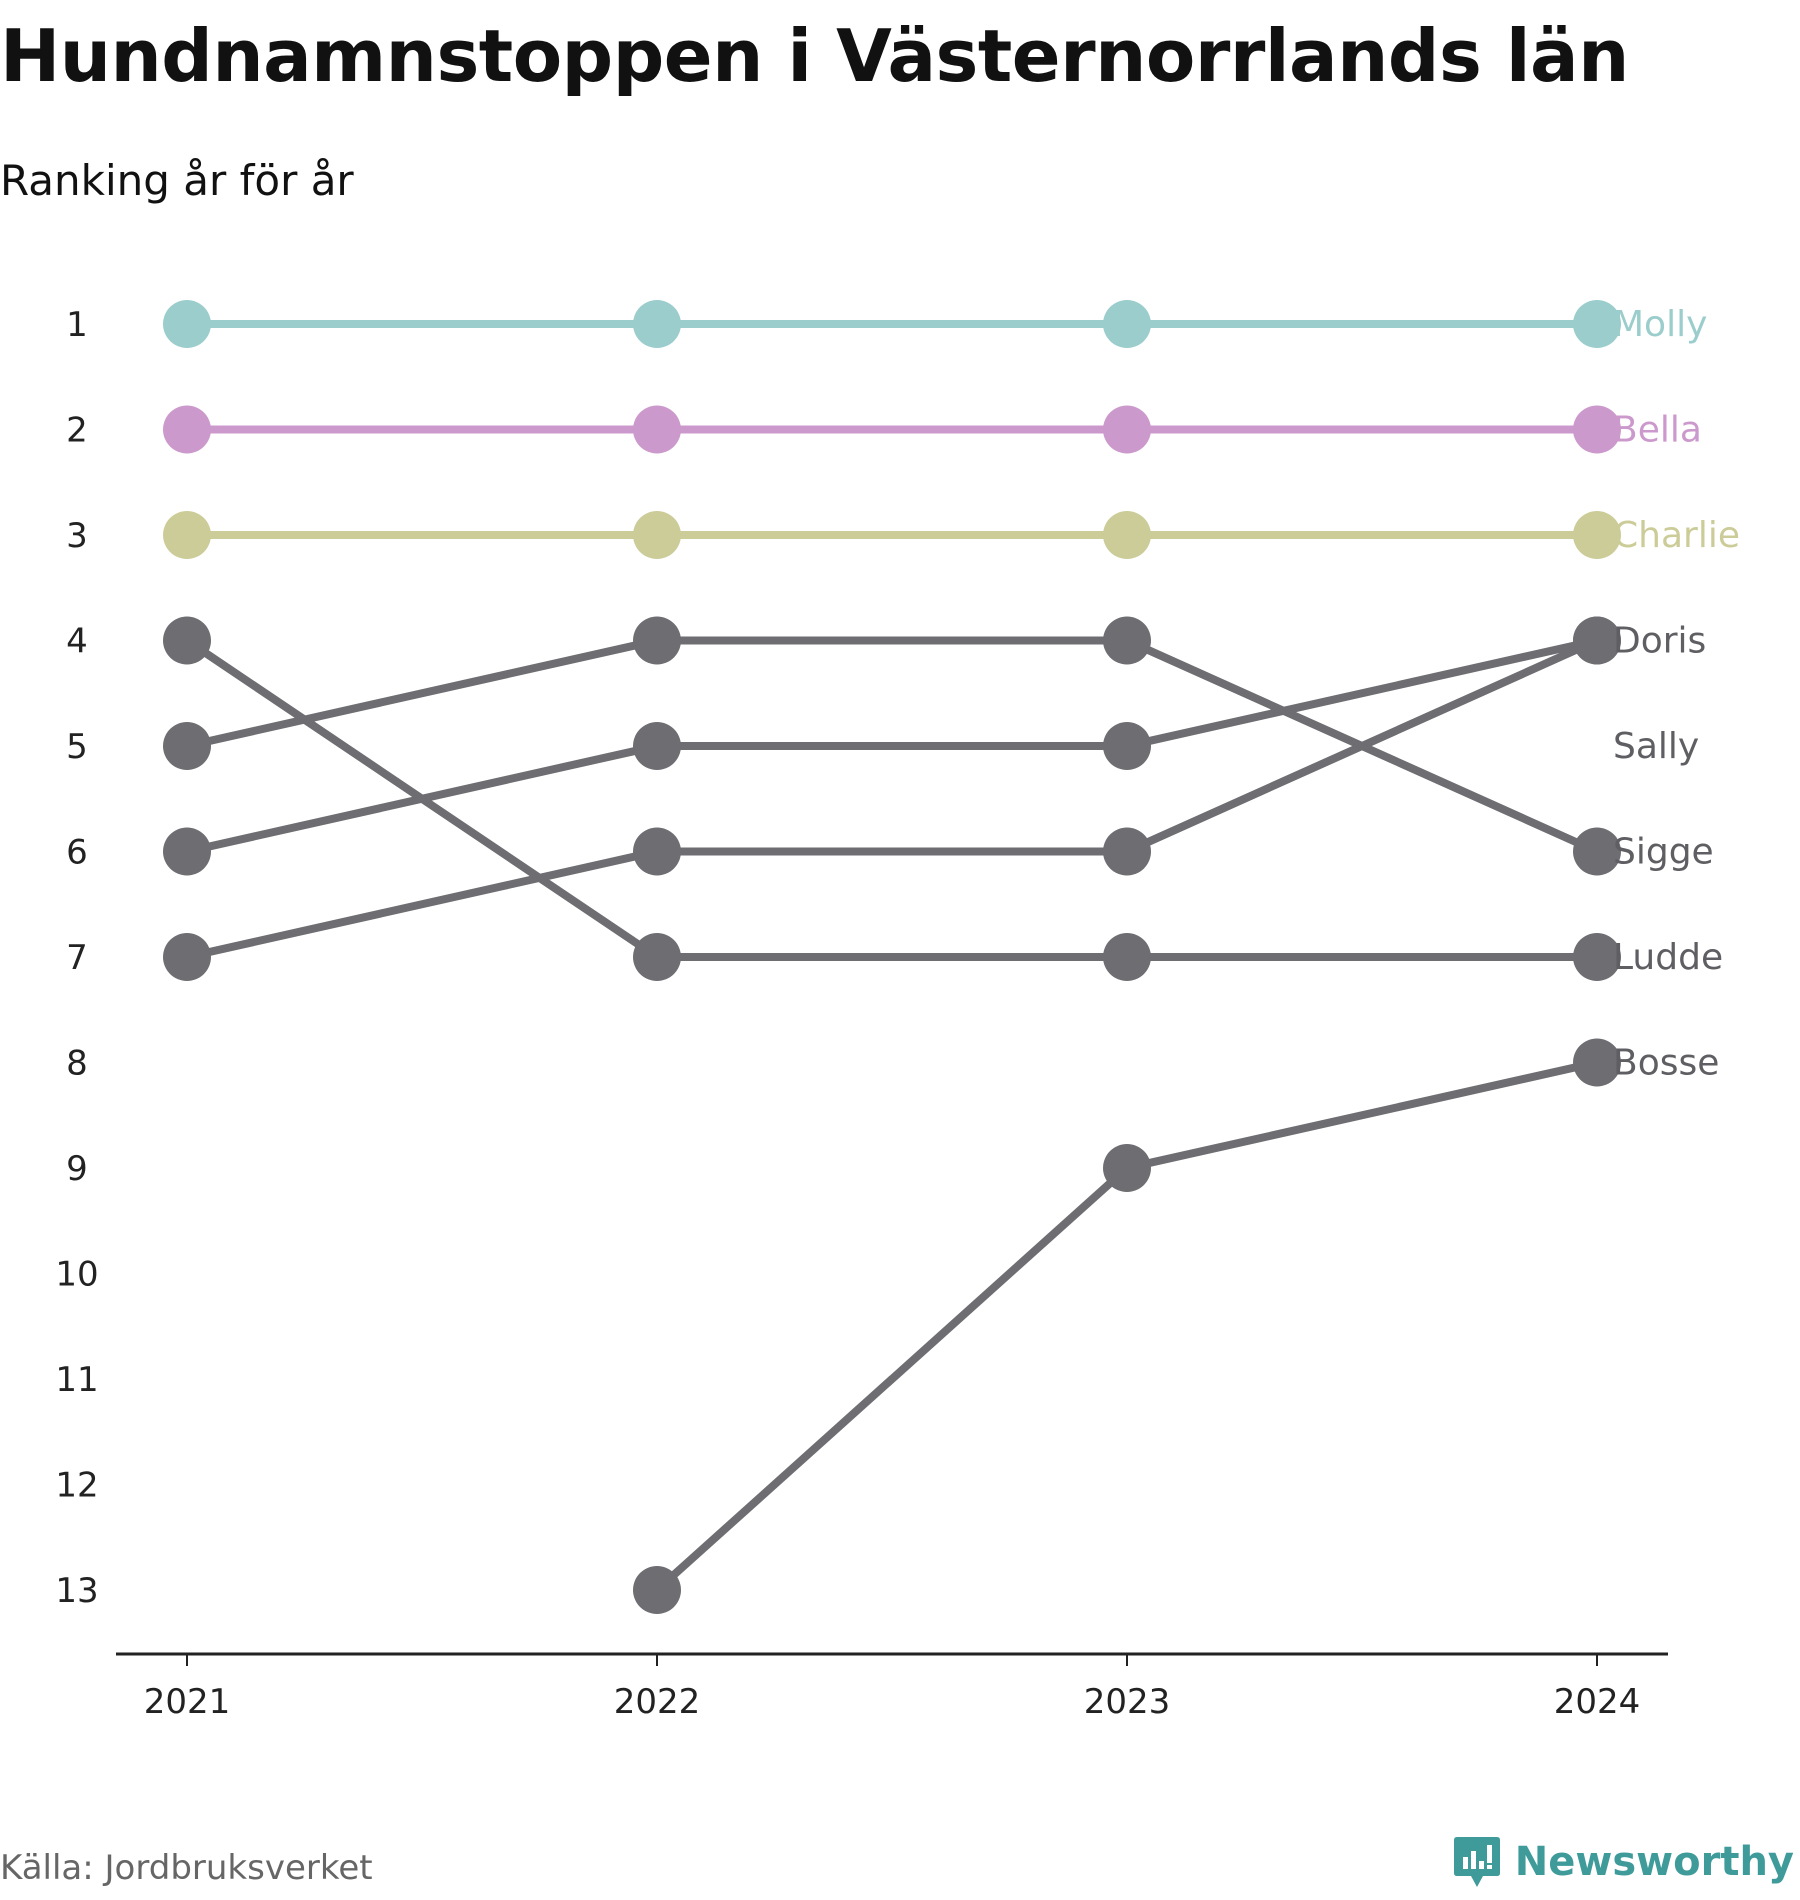  What do you see at coordinates (1597, 1702) in the screenshot?
I see `x-tick-label: 2024` at bounding box center [1597, 1702].